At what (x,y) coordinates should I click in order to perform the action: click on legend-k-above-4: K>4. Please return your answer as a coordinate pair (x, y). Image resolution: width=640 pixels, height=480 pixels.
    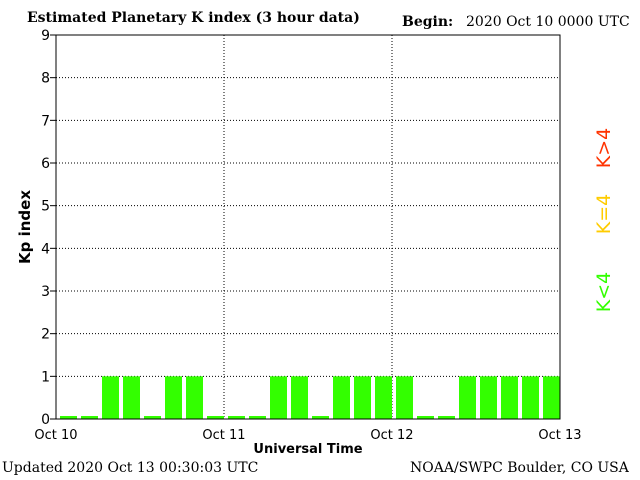
    Looking at the image, I should click on (604, 148).